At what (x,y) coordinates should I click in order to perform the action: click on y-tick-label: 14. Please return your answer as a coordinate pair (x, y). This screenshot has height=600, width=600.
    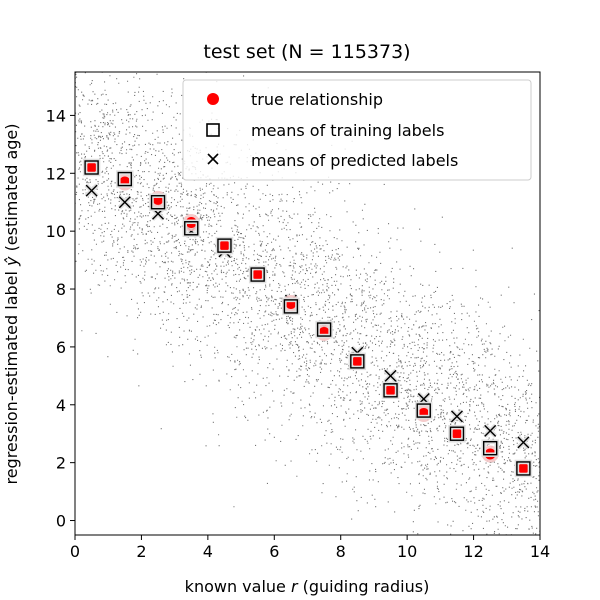
    Looking at the image, I should click on (56, 115).